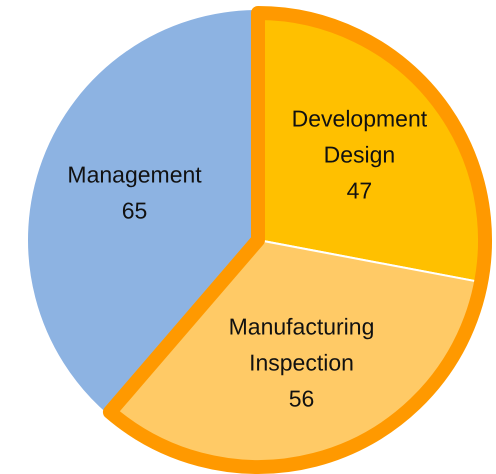 Image resolution: width=496 pixels, height=474 pixels. I want to click on slice-label: Management, so click(134, 175).